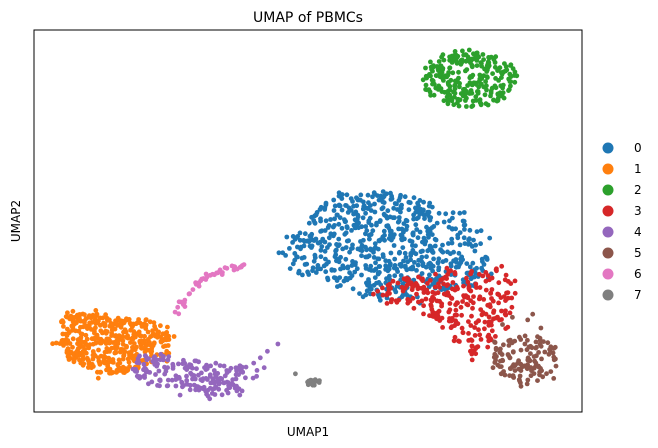 Image resolution: width=658 pixels, height=448 pixels. Describe the element at coordinates (638, 295) in the screenshot. I see `legend-label-7: 7` at that location.